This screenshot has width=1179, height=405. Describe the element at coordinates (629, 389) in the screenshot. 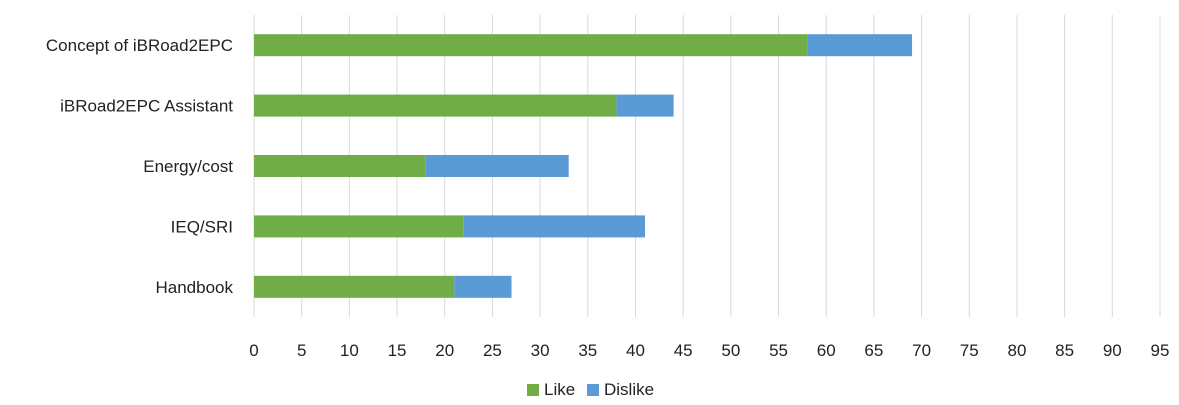

I see `legend-label-dislike: Dislike` at that location.